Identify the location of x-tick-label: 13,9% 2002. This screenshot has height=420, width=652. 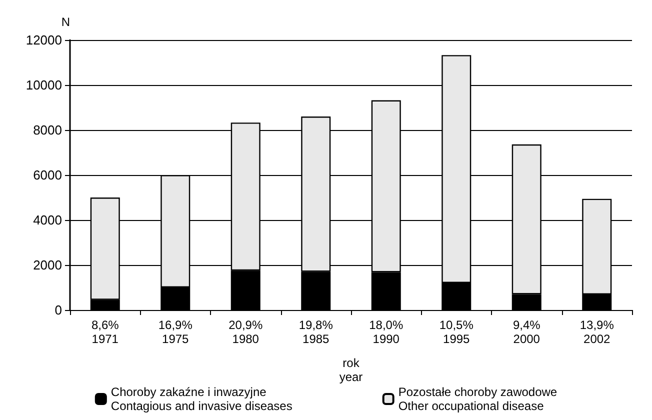
(597, 332).